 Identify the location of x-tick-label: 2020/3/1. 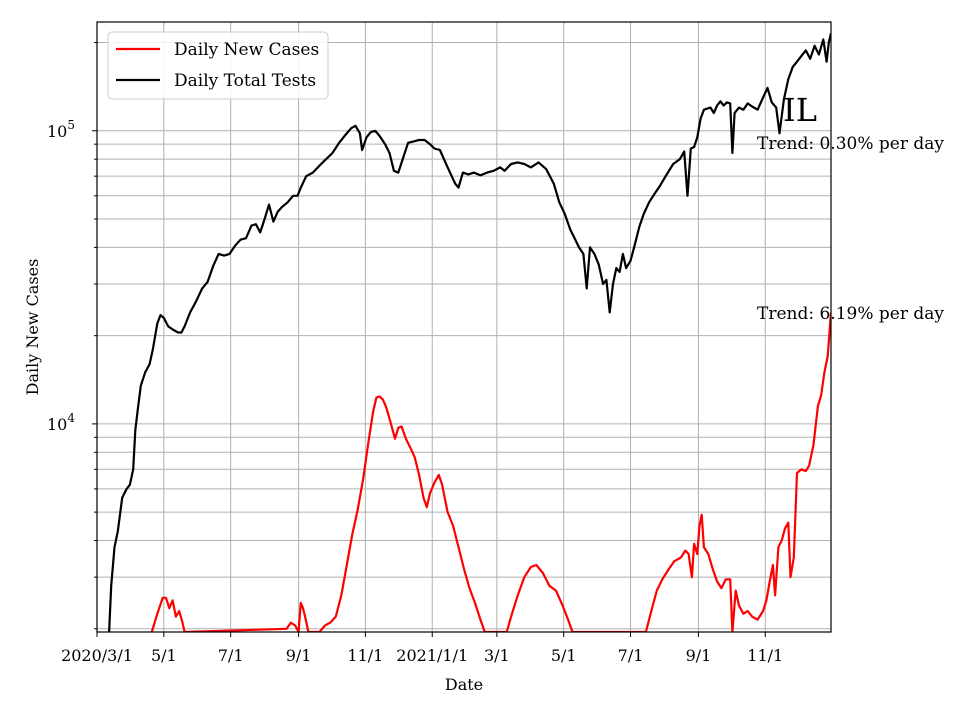
(97, 655).